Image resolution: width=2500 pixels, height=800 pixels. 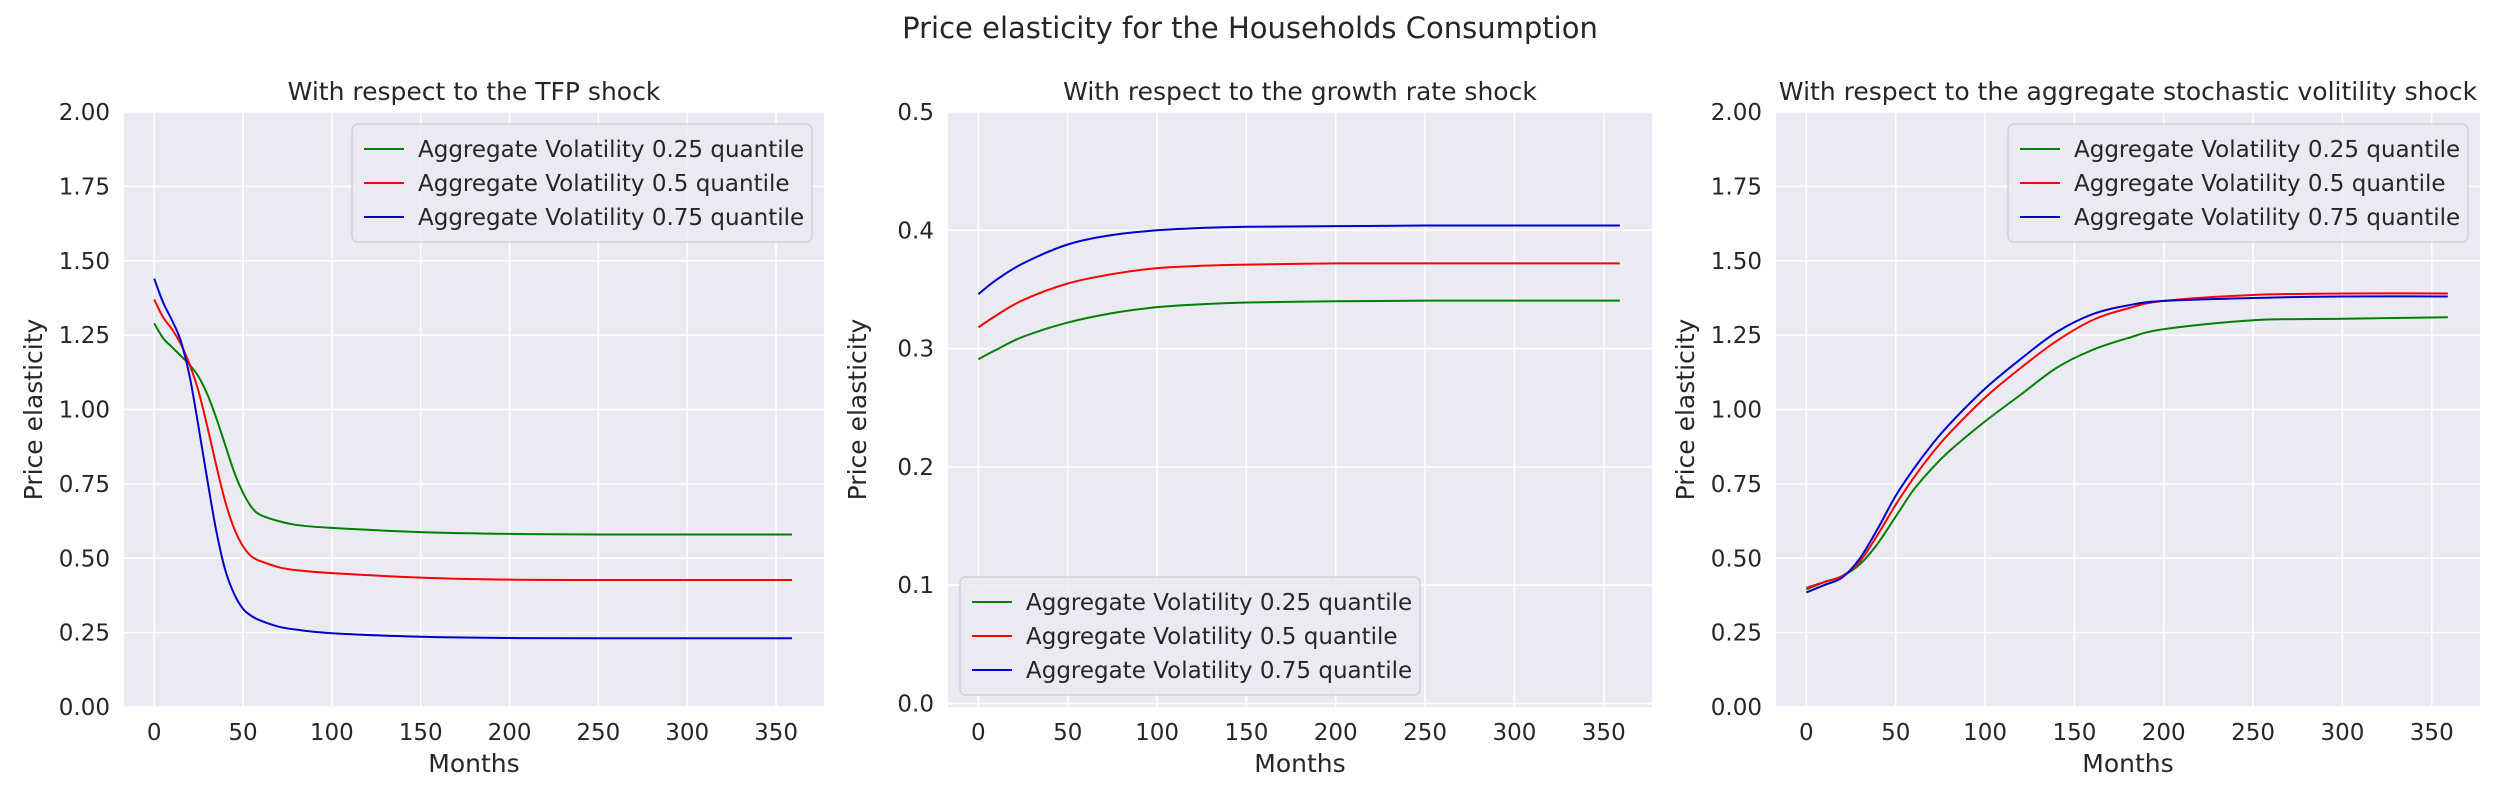 I want to click on y-tick-label: 0.5, so click(x=915, y=113).